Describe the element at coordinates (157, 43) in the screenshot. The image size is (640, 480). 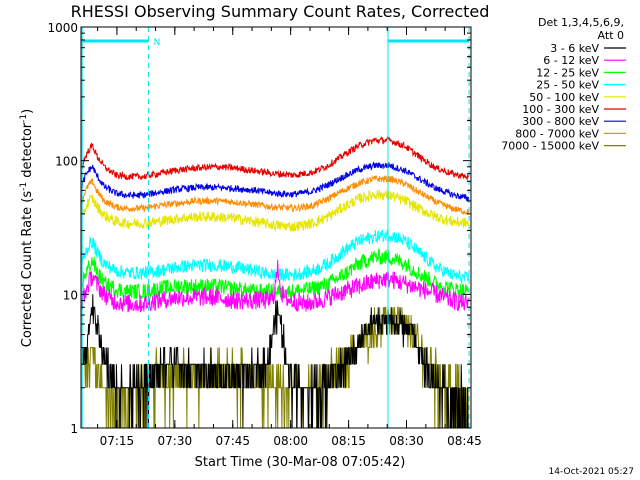
I see `night-marker-label: N` at that location.